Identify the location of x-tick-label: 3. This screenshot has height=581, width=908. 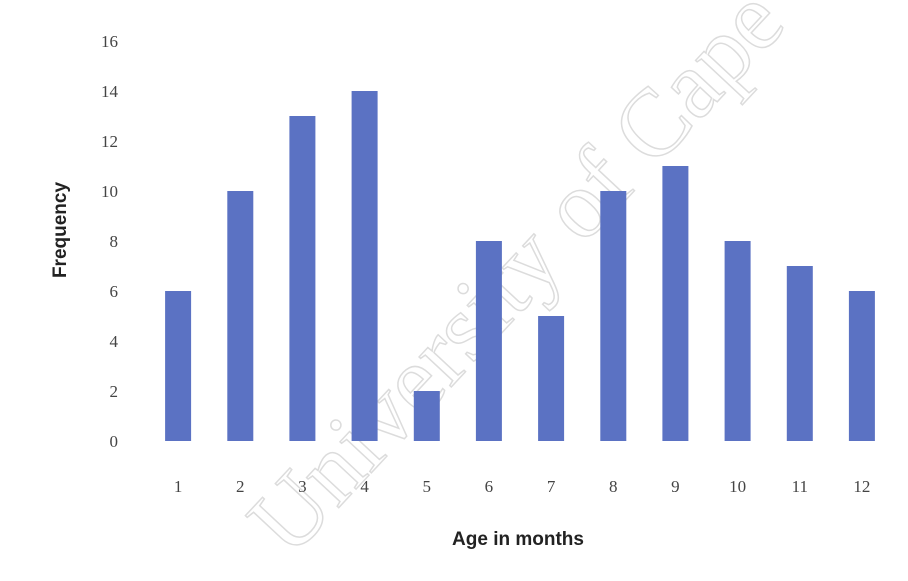
(302, 486).